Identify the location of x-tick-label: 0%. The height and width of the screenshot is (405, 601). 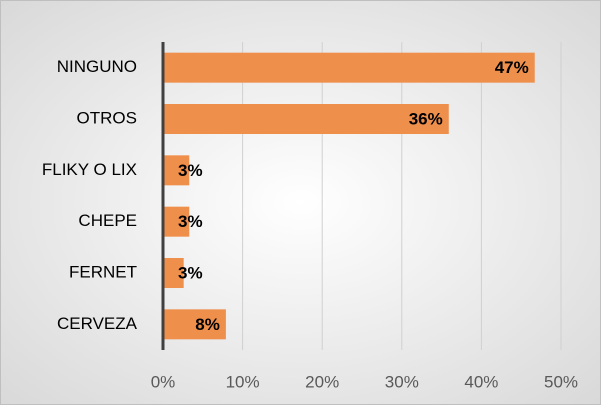
(163, 381).